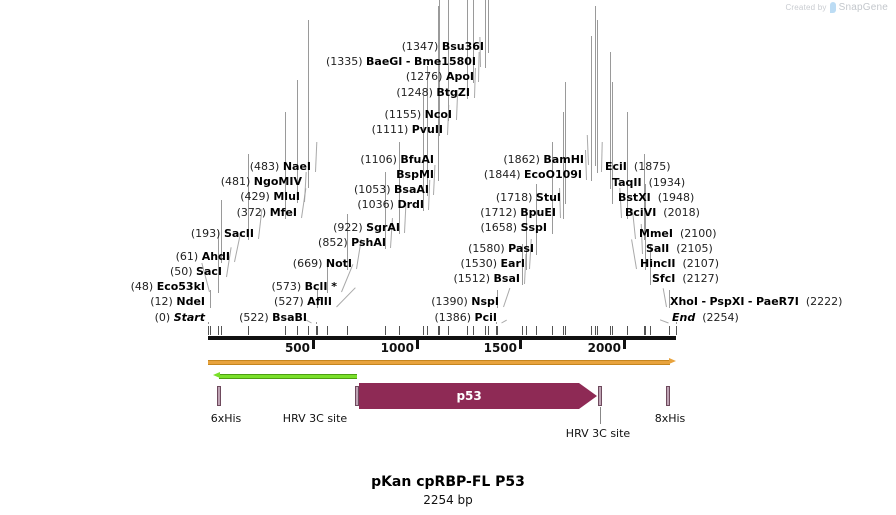 Image resolution: width=896 pixels, height=515 pixels. What do you see at coordinates (648, 182) in the screenshot?
I see `enzyme-label: TaqII (1934)` at bounding box center [648, 182].